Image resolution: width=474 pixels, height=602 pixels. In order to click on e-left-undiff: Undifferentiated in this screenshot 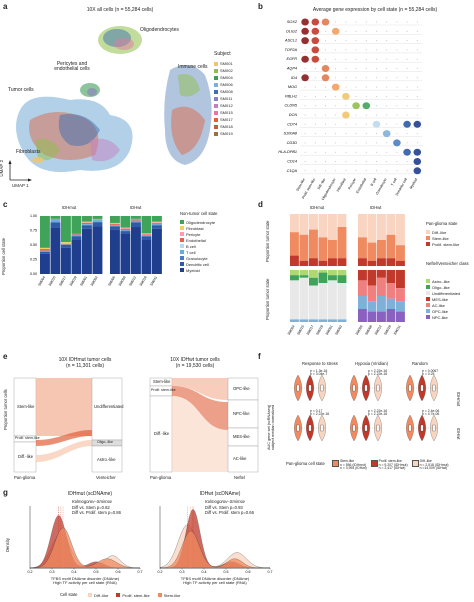, I will do `click(109, 406)`.